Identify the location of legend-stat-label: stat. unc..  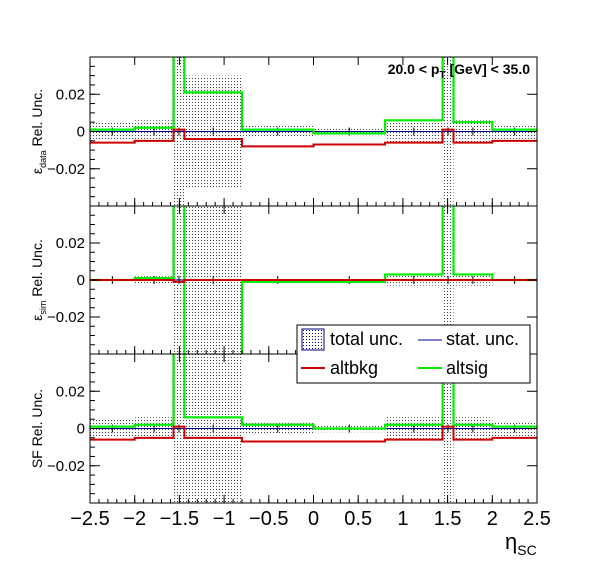
(482, 339).